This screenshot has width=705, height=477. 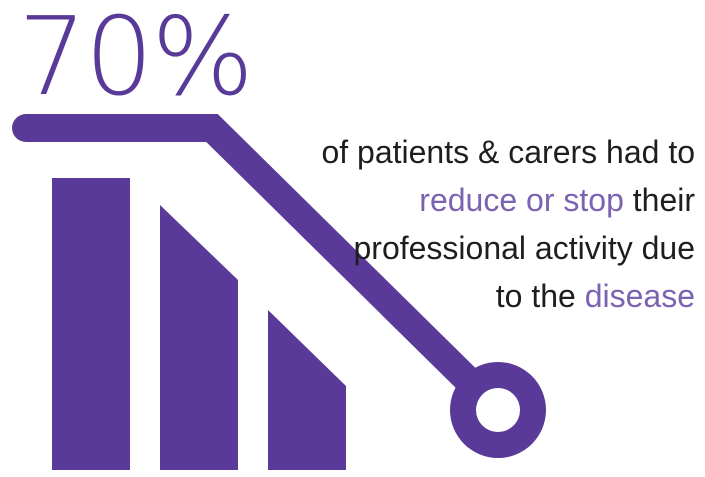 I want to click on caption-highlight-disease: disease, so click(x=639, y=296).